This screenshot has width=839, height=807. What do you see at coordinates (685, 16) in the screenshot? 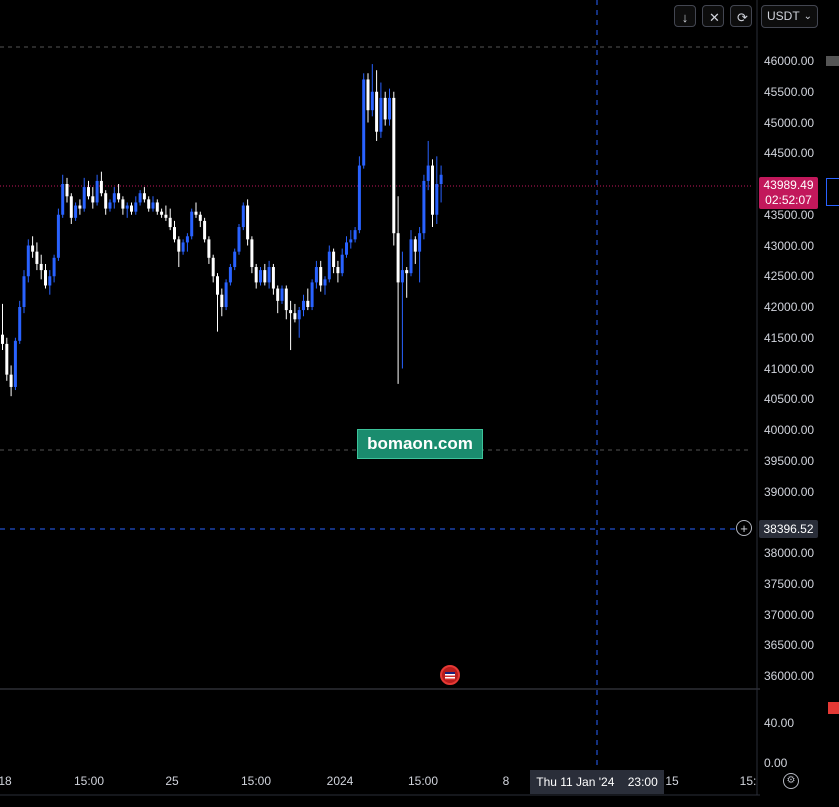
I see `arrow-down-icon: ↓` at bounding box center [685, 16].